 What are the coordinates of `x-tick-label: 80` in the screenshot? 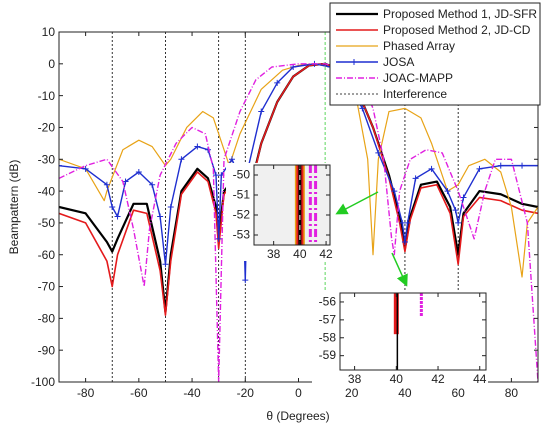 It's located at (512, 393).